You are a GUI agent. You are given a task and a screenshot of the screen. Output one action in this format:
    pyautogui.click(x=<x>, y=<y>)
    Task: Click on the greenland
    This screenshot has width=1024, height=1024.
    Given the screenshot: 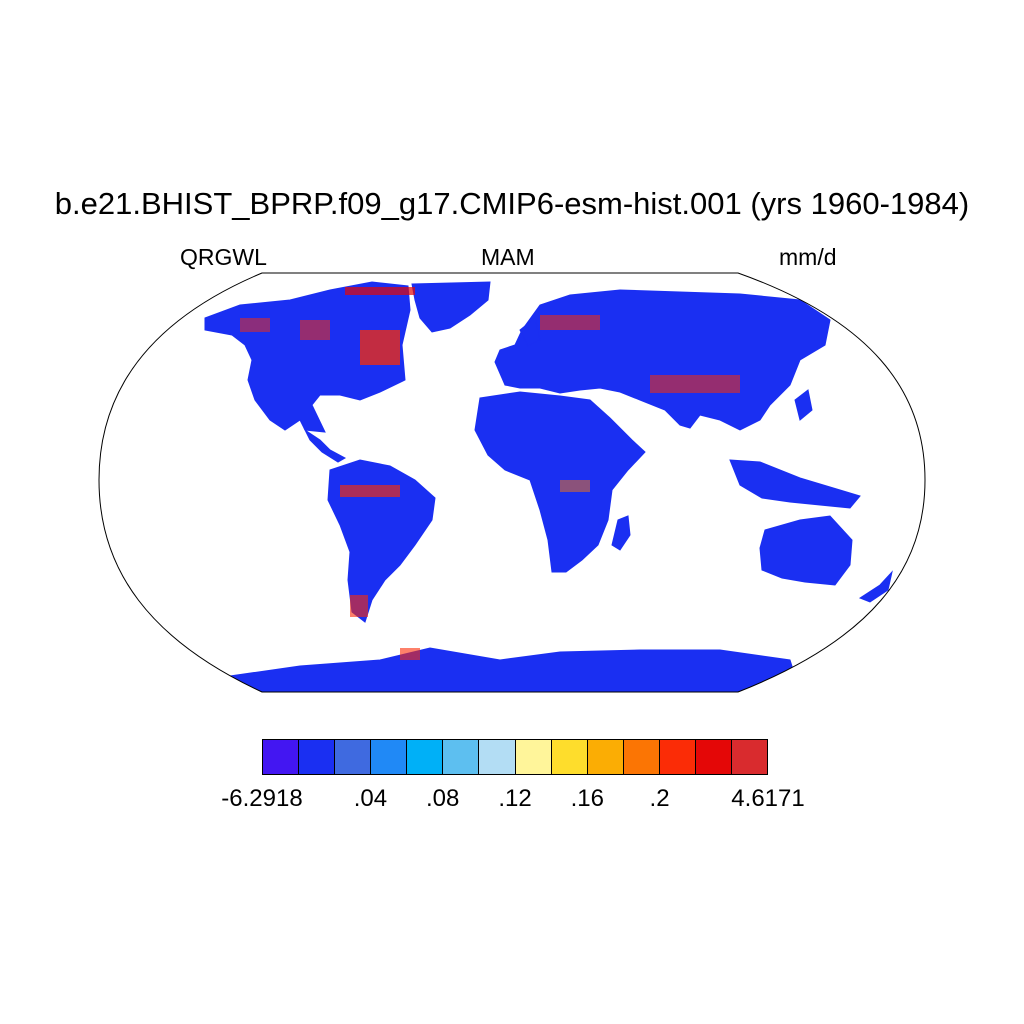 What is the action you would take?
    pyautogui.click(x=451, y=307)
    